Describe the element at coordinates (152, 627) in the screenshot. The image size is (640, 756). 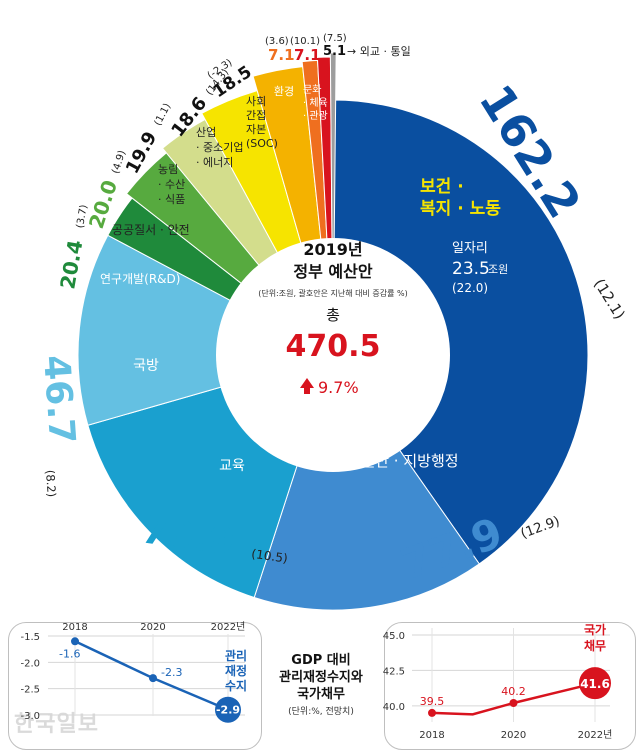
I see `left-x-tick: 2020` at that location.